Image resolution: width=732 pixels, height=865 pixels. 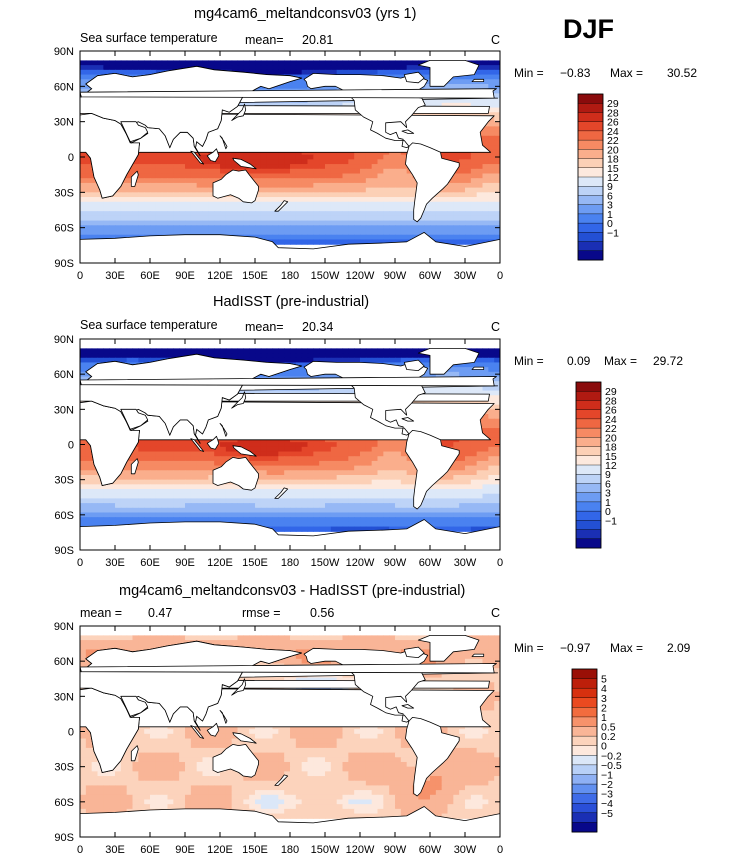 I want to click on panel-1-title: mg4cam6_meltandconsv03 (yrs 1), so click(x=305, y=14).